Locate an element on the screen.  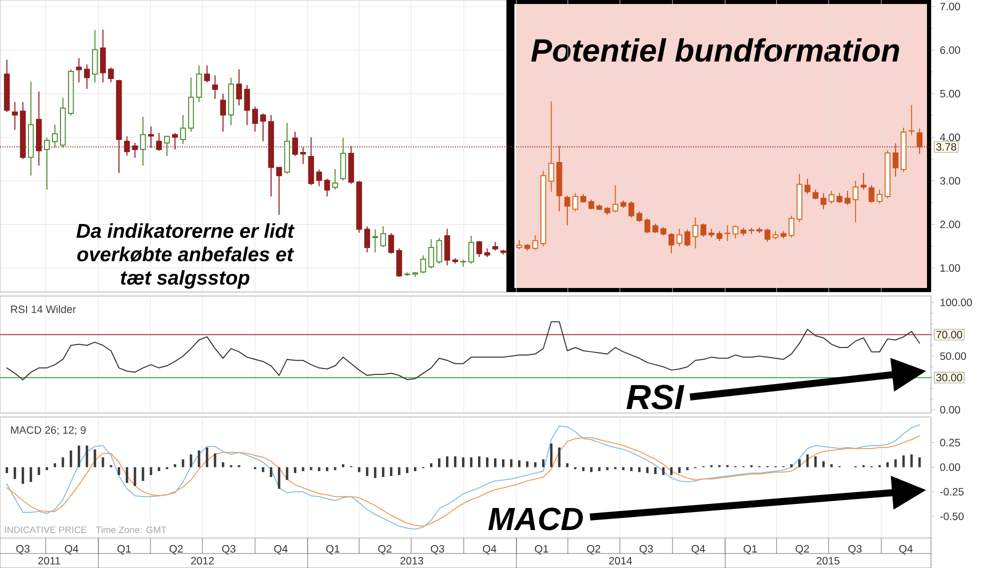
text: MACD 26; 12; 9 is located at coordinates (48, 431).